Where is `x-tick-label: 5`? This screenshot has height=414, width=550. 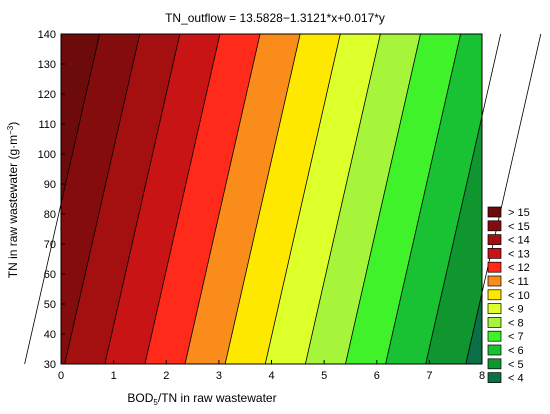
x-tick-label: 5 is located at coordinates (324, 376).